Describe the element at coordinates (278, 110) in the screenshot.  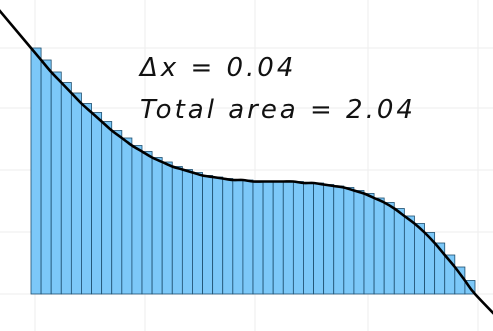
I see `total-area-annotation: Total area = 2.04` at that location.